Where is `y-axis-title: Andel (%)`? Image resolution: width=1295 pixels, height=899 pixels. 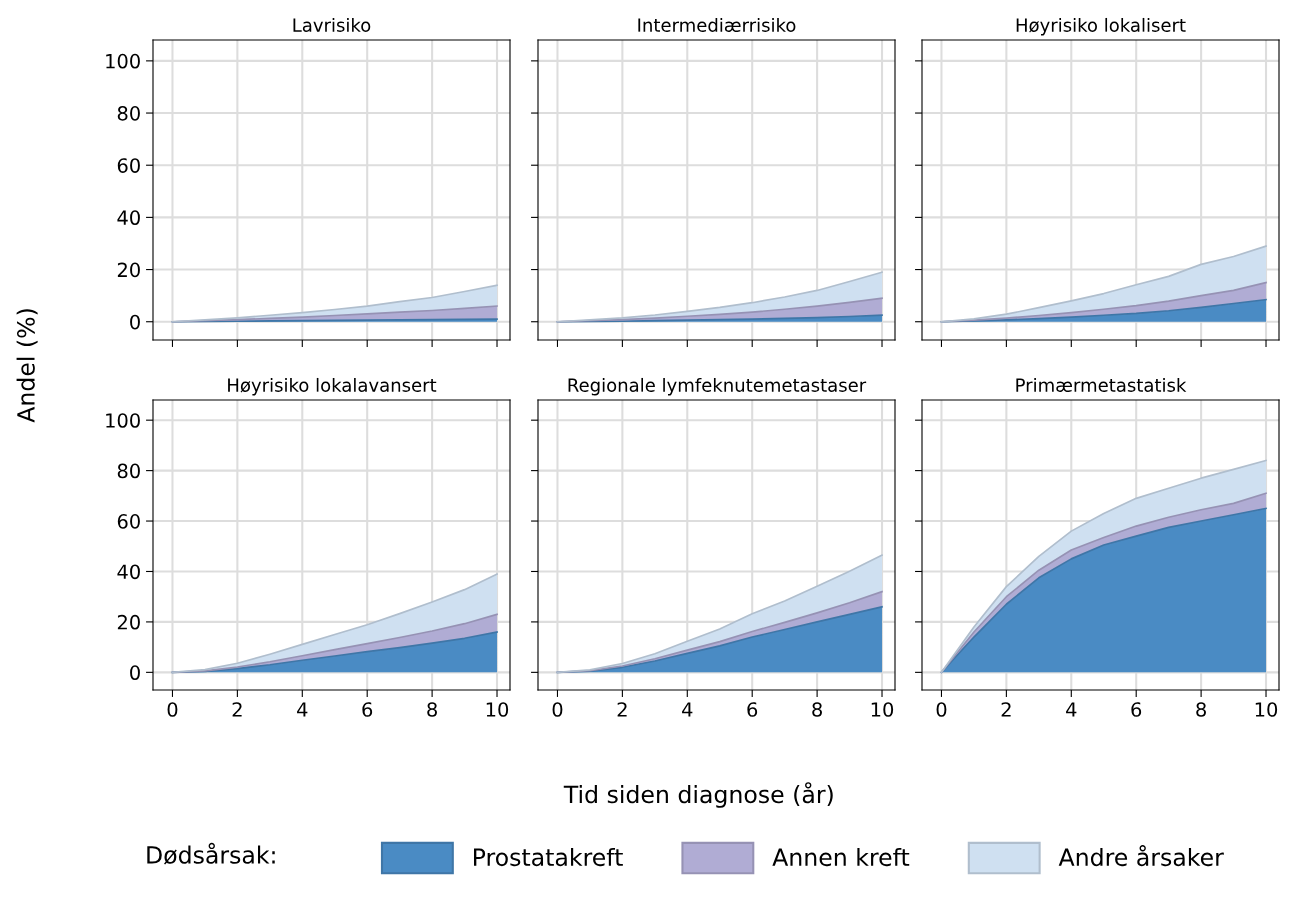 y-axis-title: Andel (%) is located at coordinates (27, 366).